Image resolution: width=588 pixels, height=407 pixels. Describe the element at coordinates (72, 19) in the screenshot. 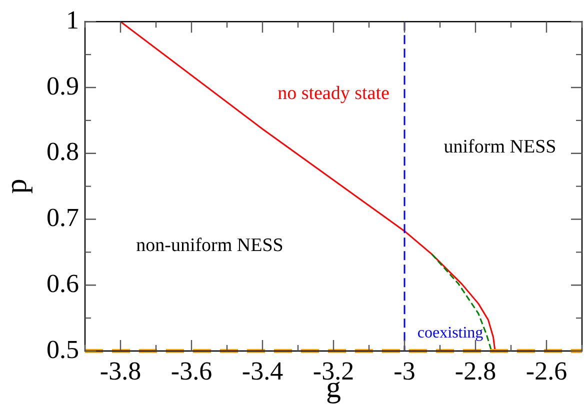

I see `y-tick-label: 1` at that location.